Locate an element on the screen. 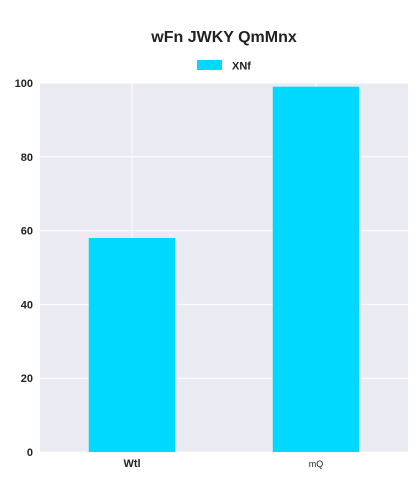 This screenshot has width=420, height=480. y-axis-ticks: 0 20 40 60 80 100 is located at coordinates (24, 268).